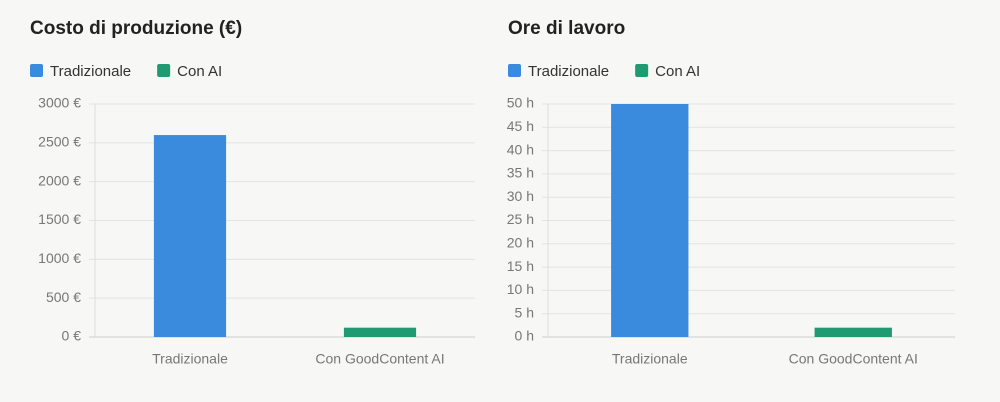 The width and height of the screenshot is (1000, 402). What do you see at coordinates (520, 103) in the screenshot?
I see `y-tick-label: 50 h` at bounding box center [520, 103].